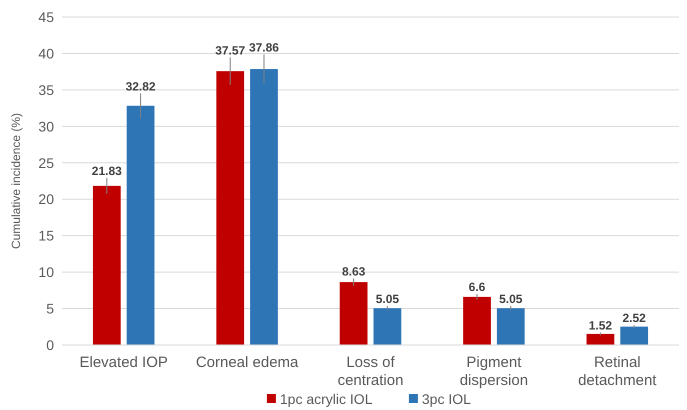 The height and width of the screenshot is (410, 687). Describe the element at coordinates (107, 171) in the screenshot. I see `data-label: 21.83` at that location.